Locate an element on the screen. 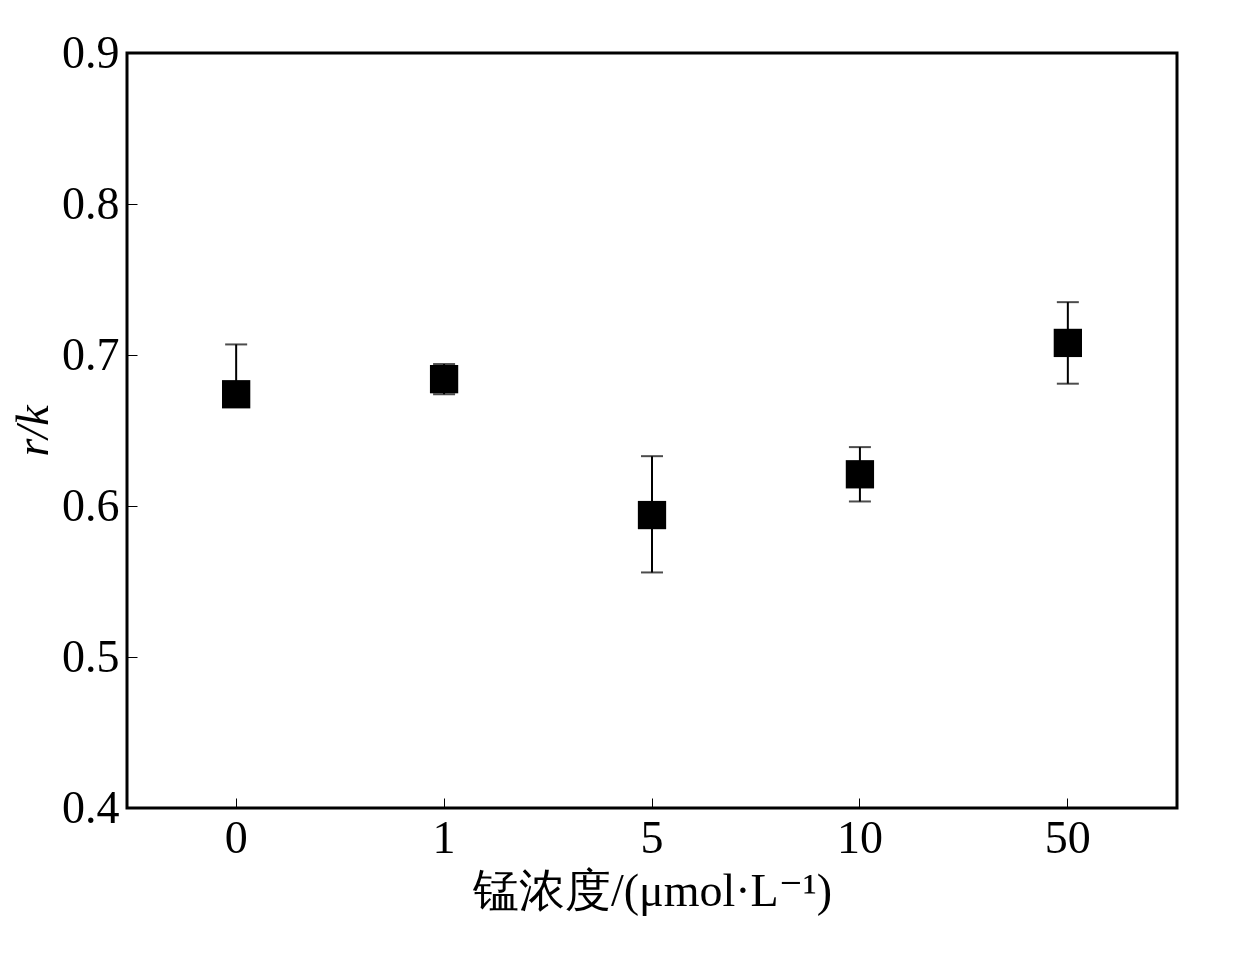 This screenshot has height=953, width=1244. y-tick-label: 0.9 is located at coordinates (91, 52).